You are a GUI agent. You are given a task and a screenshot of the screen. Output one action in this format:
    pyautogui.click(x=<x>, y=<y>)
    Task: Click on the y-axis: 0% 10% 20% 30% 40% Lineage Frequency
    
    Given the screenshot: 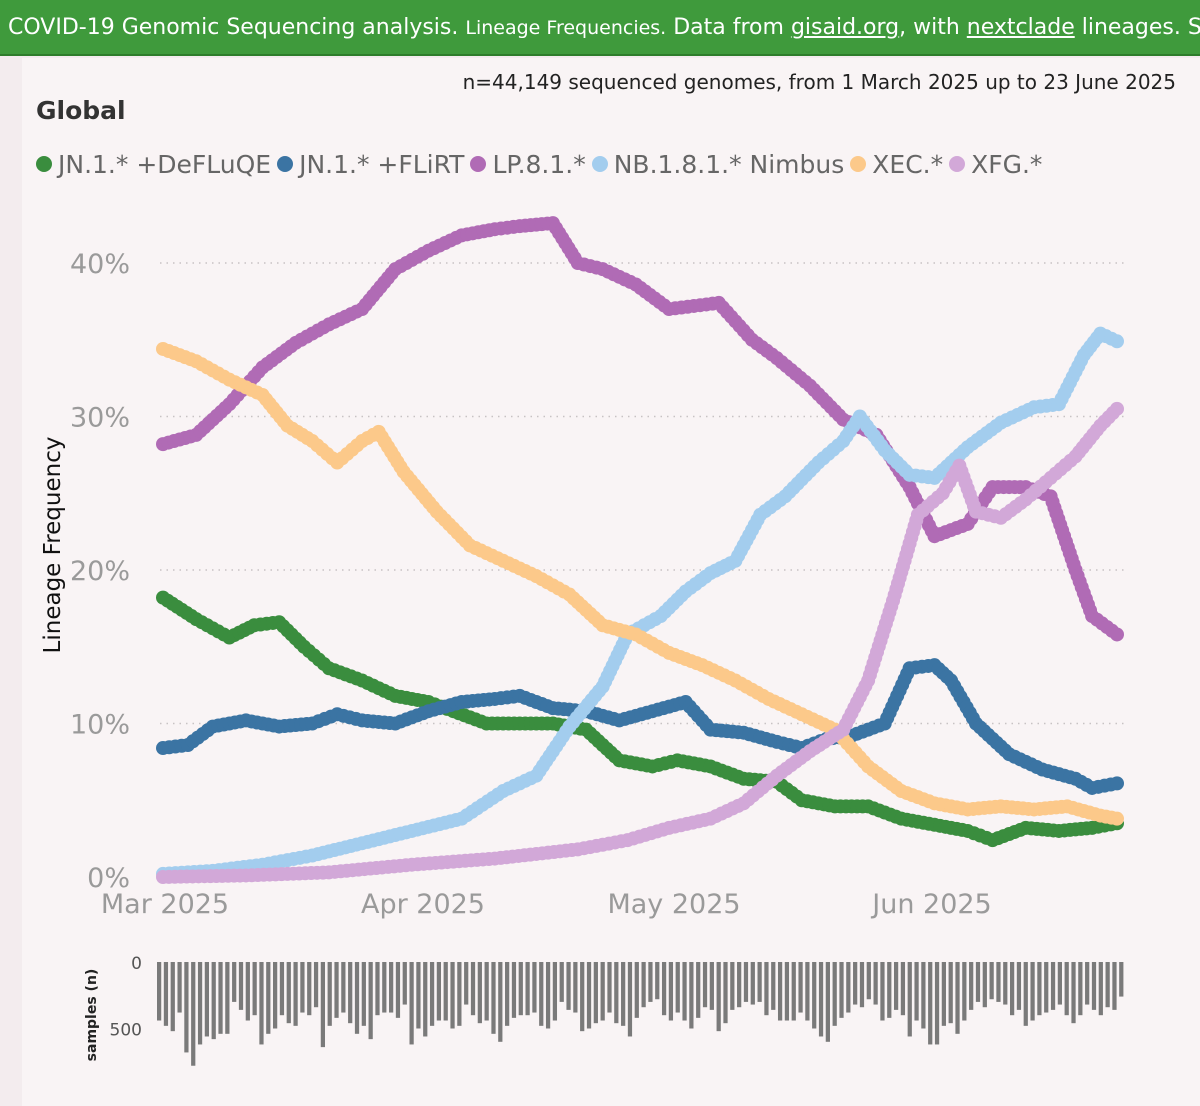 What is the action you would take?
    pyautogui.click(x=85, y=571)
    